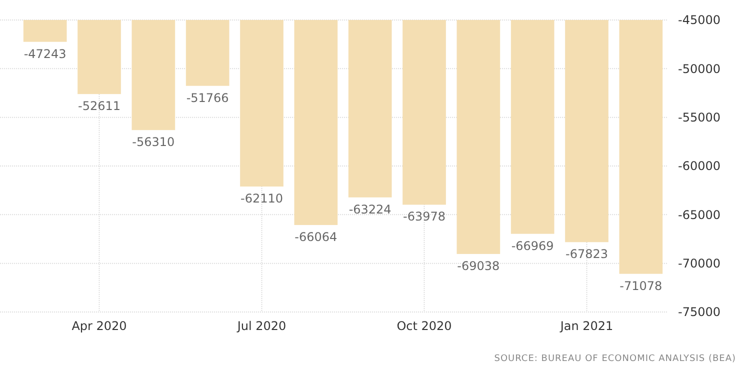  I want to click on source-note: SOURCE: BUREAU OF ECONOMIC ANALYSIS (BEA), so click(615, 359).